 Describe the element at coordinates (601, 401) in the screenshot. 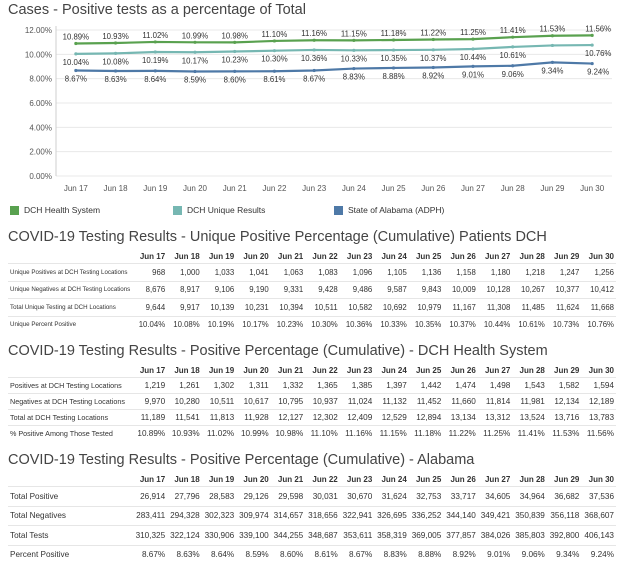

I see `table-cell: 12,189` at that location.